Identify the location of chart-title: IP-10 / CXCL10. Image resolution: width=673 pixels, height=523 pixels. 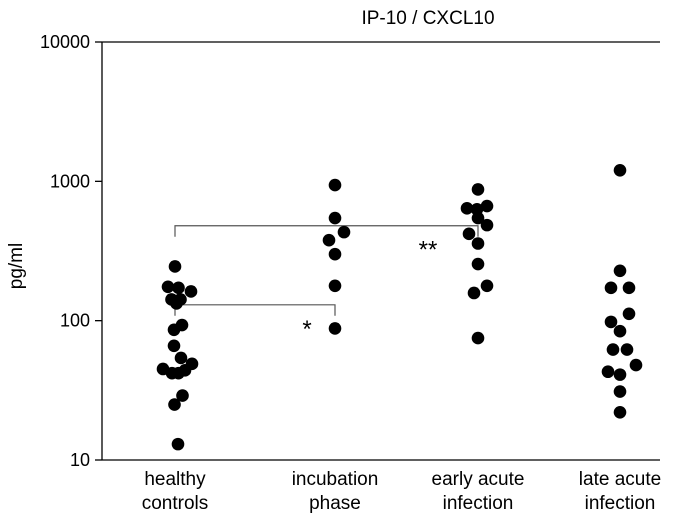
(427, 18).